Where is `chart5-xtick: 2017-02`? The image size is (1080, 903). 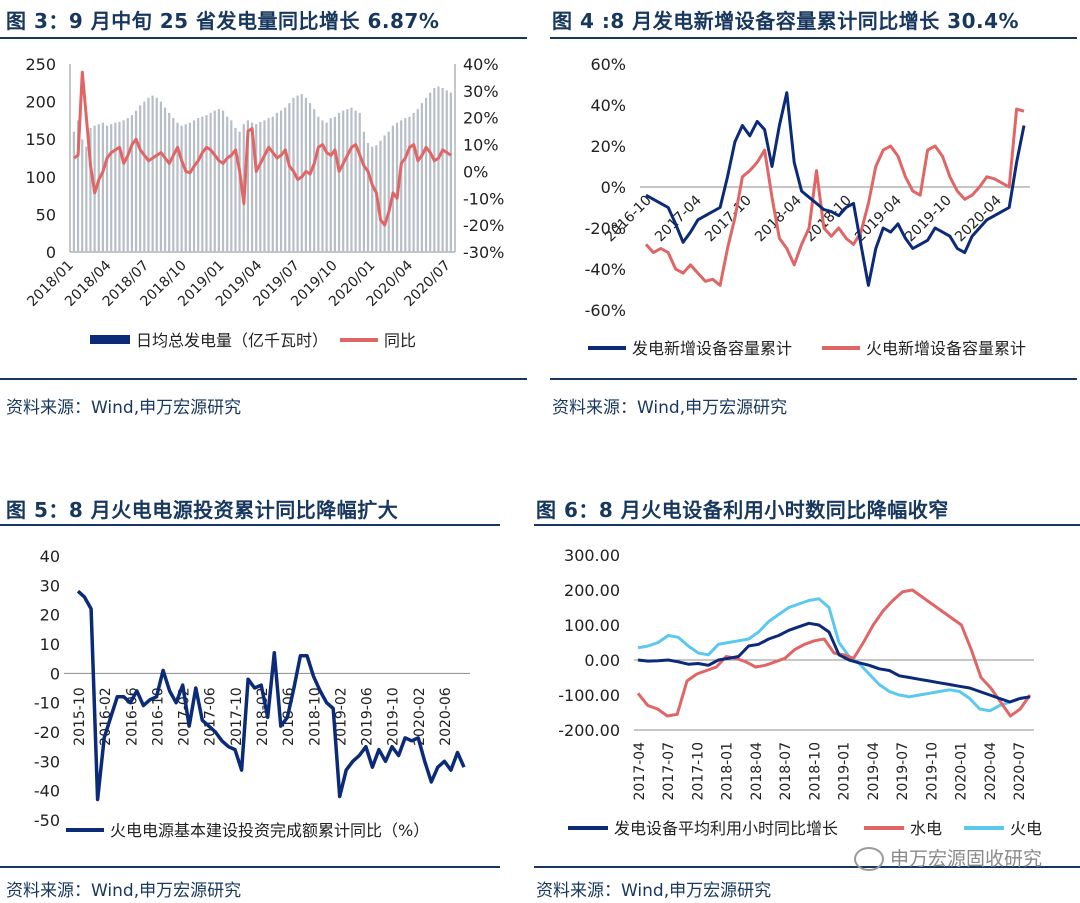
chart5-xtick: 2017-02 is located at coordinates (185, 716).